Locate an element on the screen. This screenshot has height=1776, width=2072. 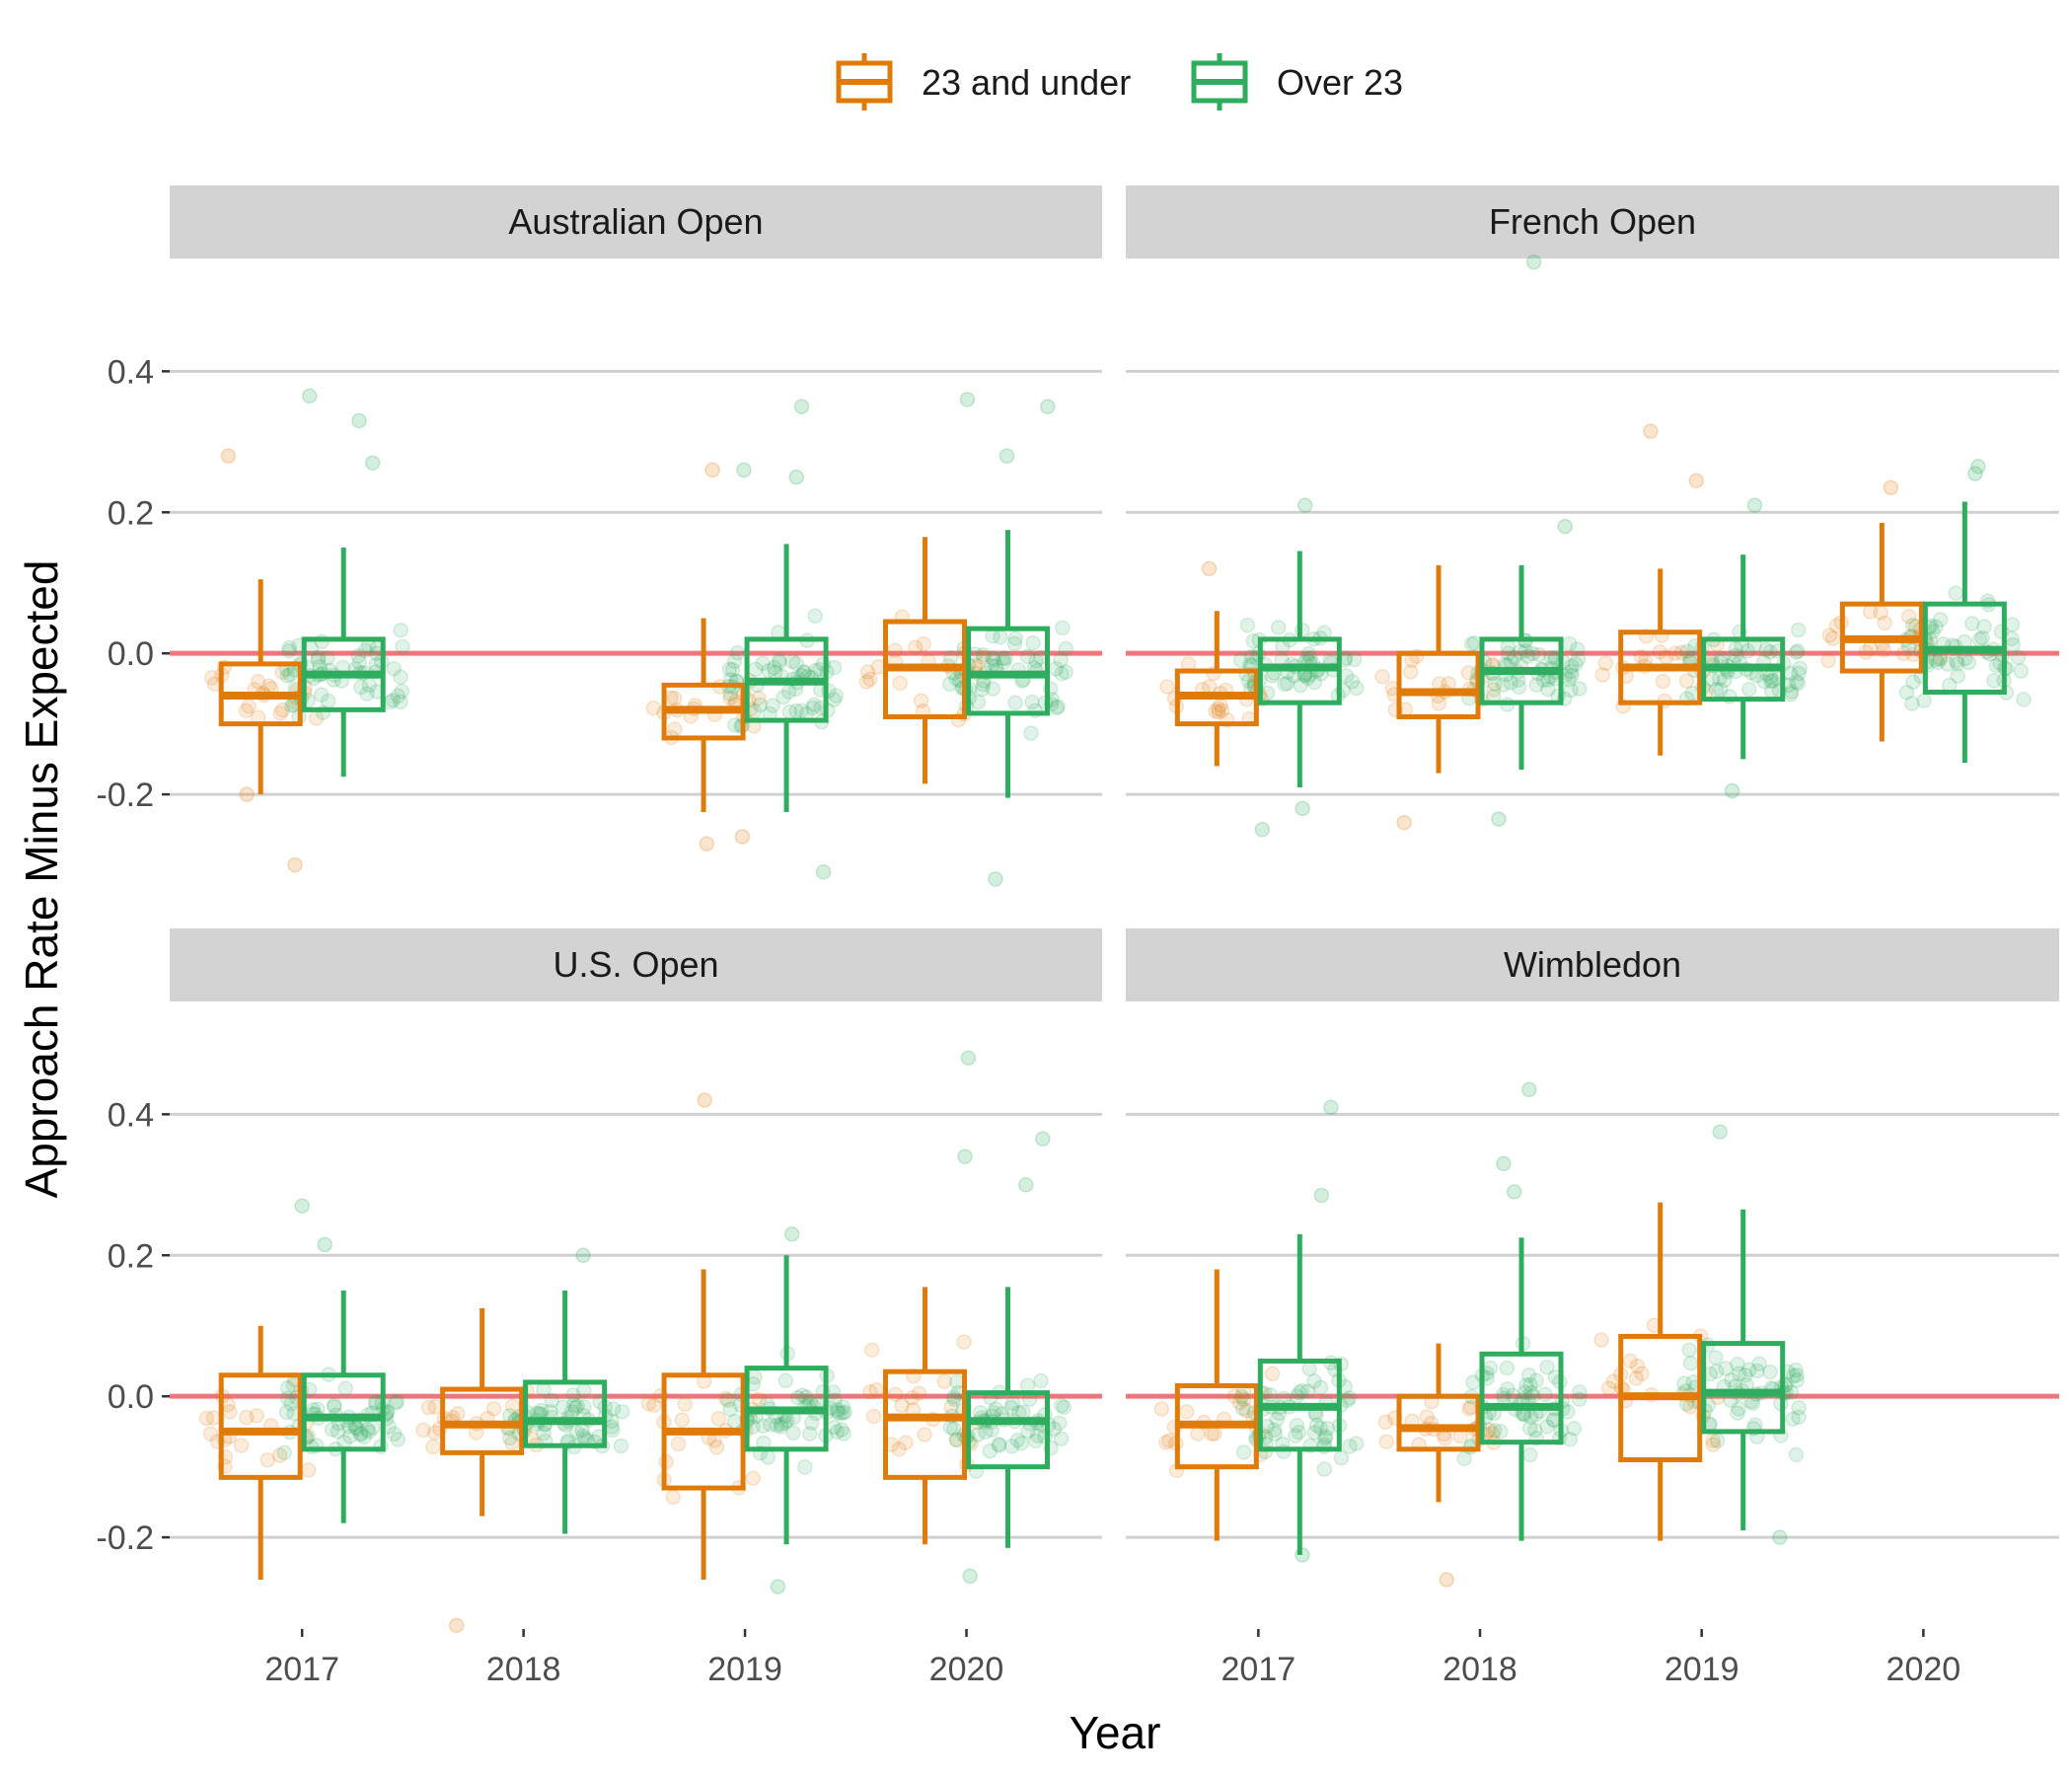
box-iqr is located at coordinates (926, 1425).